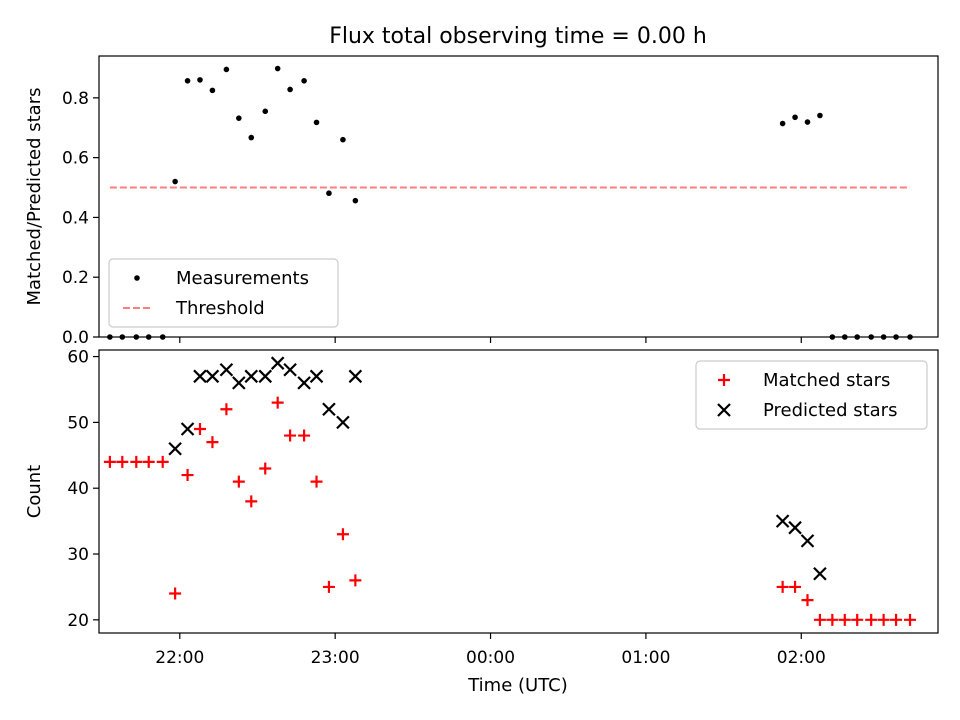 This screenshot has width=960, height=720. What do you see at coordinates (801, 658) in the screenshot?
I see `x-tick-label: 02:00` at bounding box center [801, 658].